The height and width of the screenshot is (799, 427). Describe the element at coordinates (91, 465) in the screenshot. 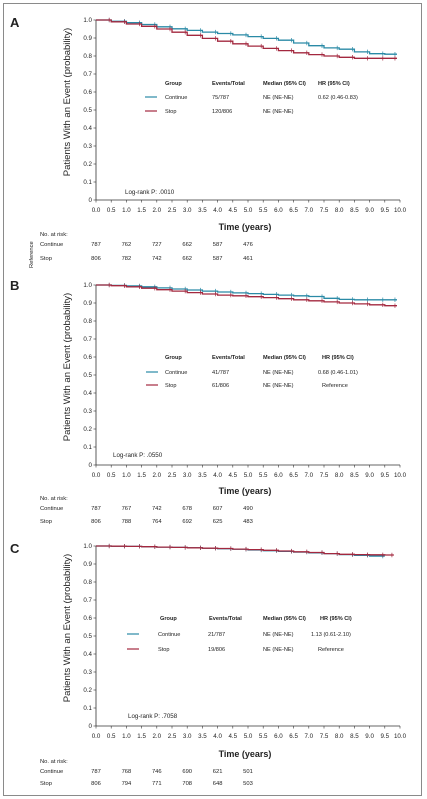

I see `y-tick-label: 0` at that location.